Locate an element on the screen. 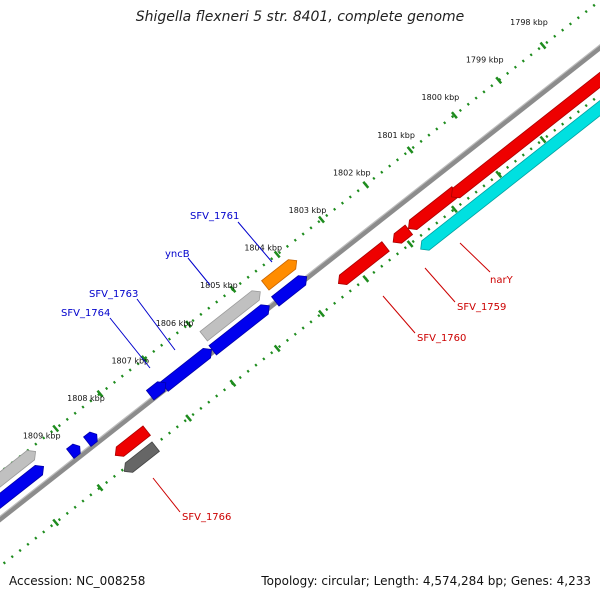 The width and height of the screenshot is (600, 600). accession-label: Accession: NC_008258 is located at coordinates (77, 581).